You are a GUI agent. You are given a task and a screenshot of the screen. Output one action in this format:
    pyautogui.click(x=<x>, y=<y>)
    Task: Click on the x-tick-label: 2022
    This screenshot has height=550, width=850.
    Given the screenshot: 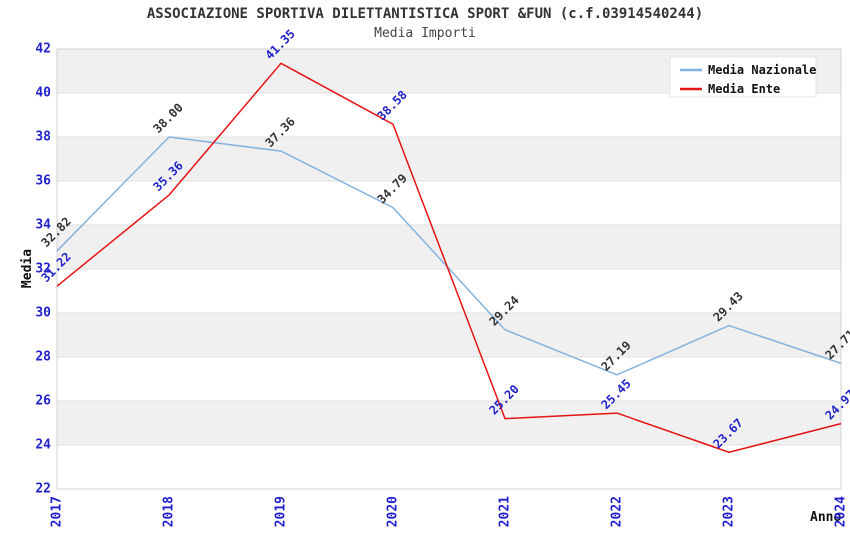 What is the action you would take?
    pyautogui.click(x=617, y=511)
    